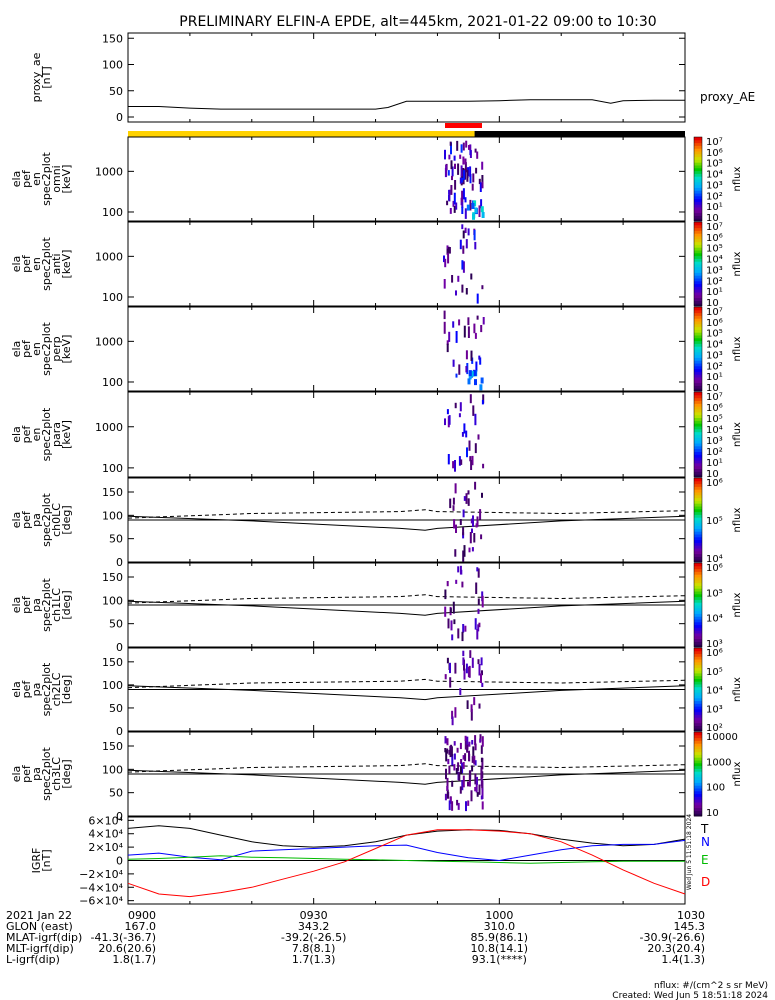 This screenshot has height=1000, width=775. What do you see at coordinates (499, 915) in the screenshot?
I see `axis-row-value: 1000` at bounding box center [499, 915].